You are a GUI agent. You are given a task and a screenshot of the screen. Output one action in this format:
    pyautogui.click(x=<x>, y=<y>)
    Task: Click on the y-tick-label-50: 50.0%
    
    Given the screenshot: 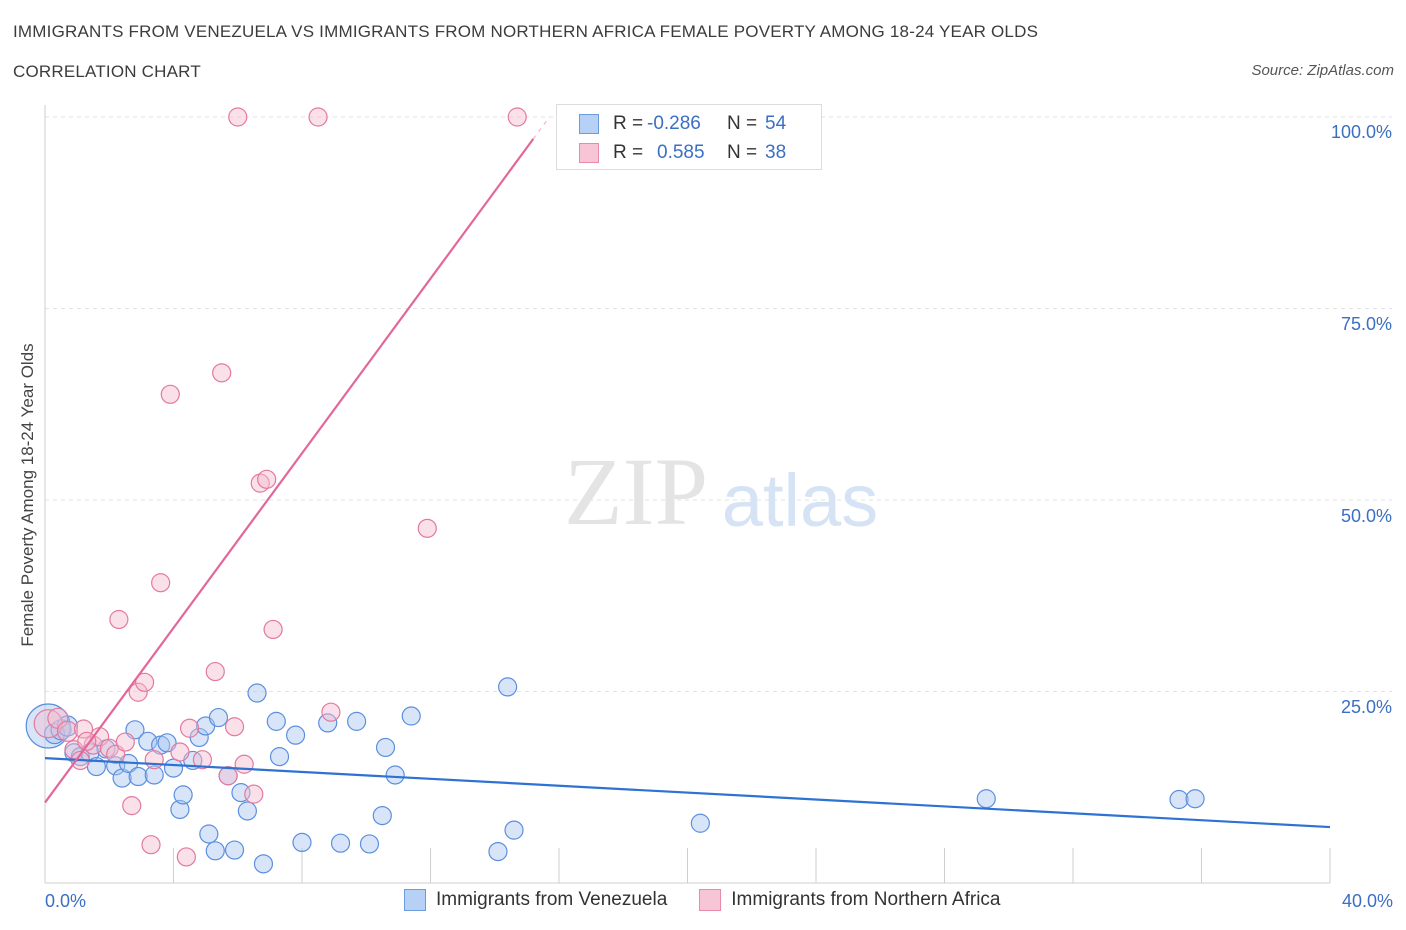 What is the action you would take?
    pyautogui.click(x=1366, y=516)
    